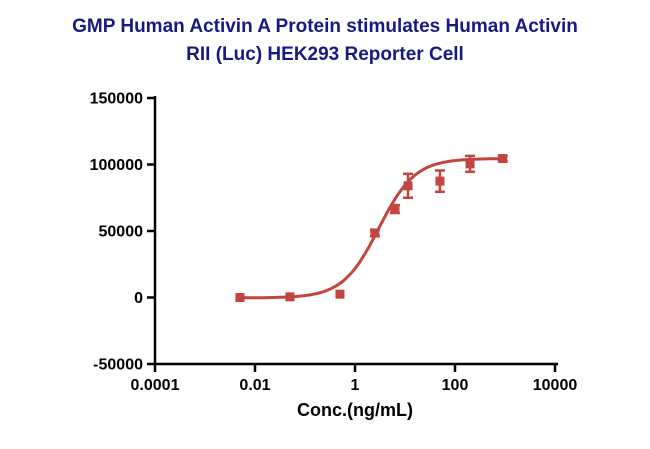  What do you see at coordinates (455, 385) in the screenshot?
I see `x-tick-label: 100` at bounding box center [455, 385].